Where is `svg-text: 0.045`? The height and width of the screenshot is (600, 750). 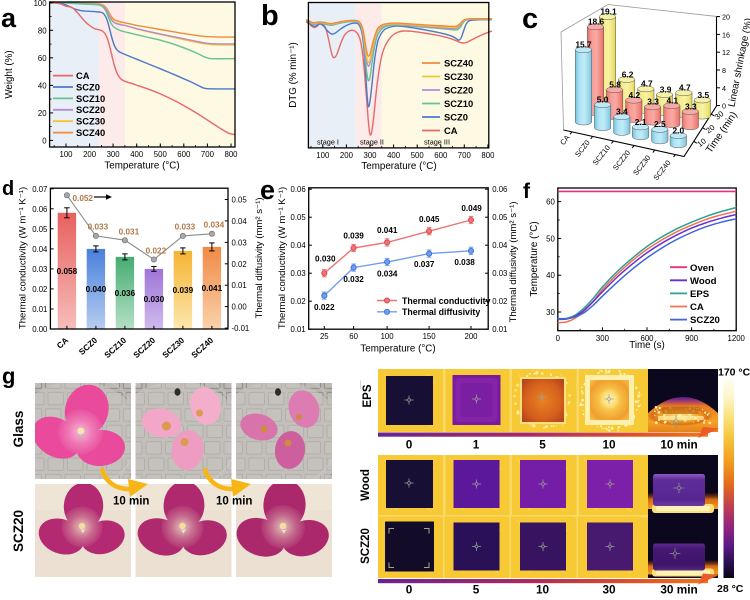 svg-text: 0.045 is located at coordinates (429, 219).